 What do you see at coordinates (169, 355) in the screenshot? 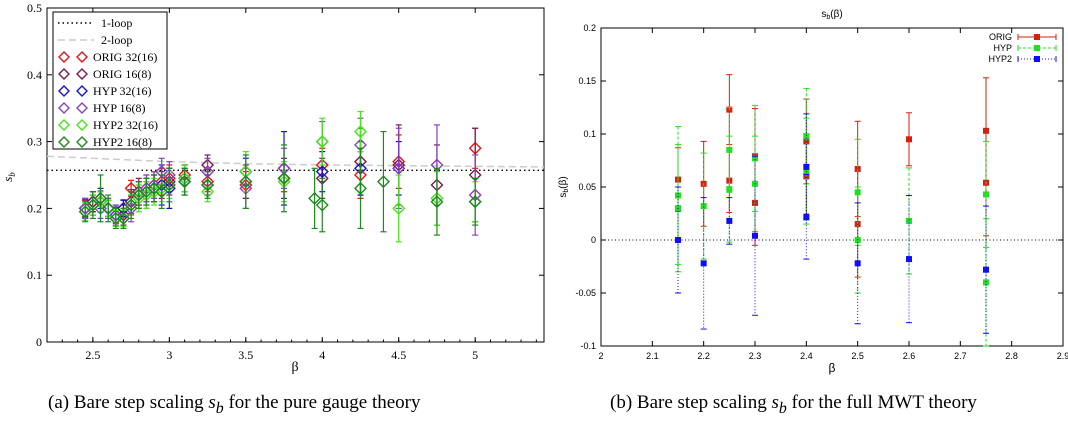
I see `x-tick-label-a: 3` at bounding box center [169, 355].